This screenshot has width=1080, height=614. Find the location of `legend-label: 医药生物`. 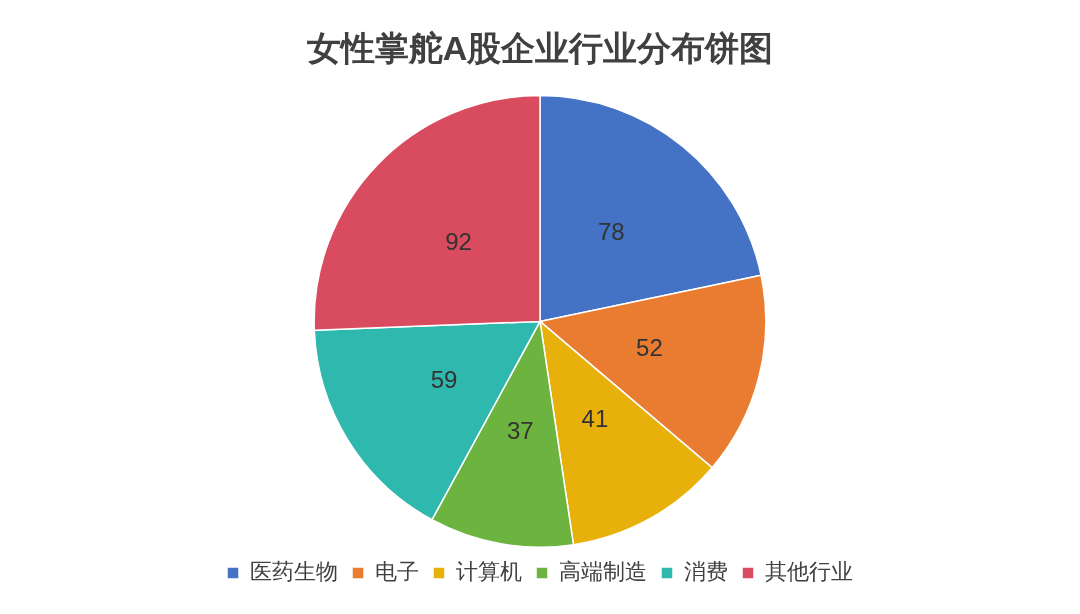

legend-label: 医药生物 is located at coordinates (294, 572).